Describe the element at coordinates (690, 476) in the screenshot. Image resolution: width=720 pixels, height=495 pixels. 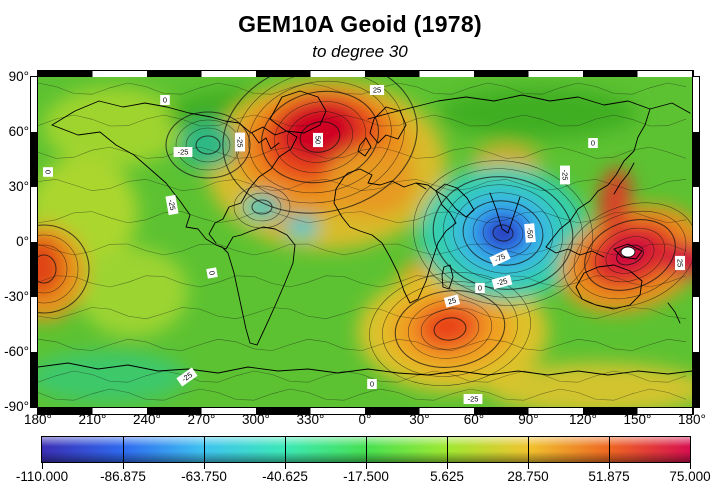
I see `colorbar-tick-label: 75.000` at that location.